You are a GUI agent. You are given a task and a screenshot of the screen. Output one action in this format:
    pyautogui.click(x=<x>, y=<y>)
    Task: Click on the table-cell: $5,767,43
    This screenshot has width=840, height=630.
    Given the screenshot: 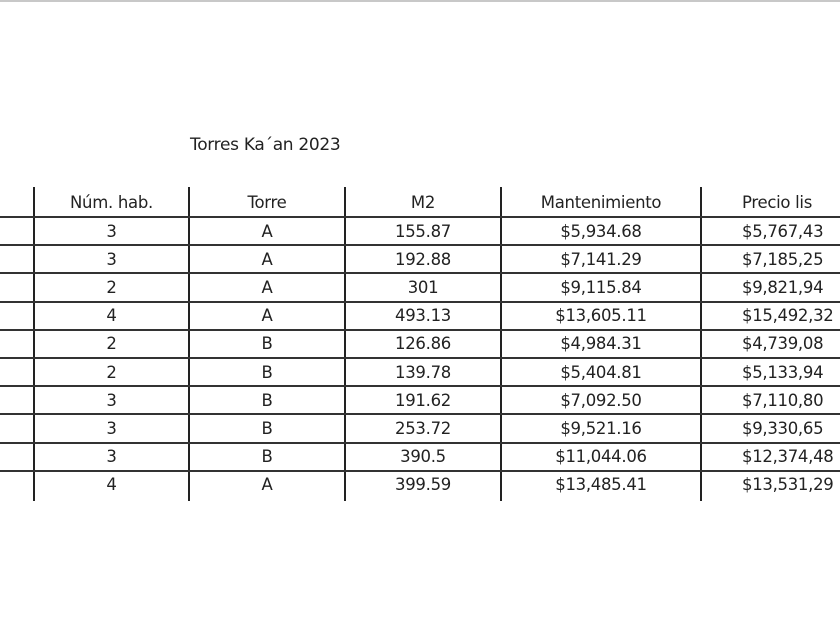 What is the action you would take?
    pyautogui.click(x=783, y=231)
    